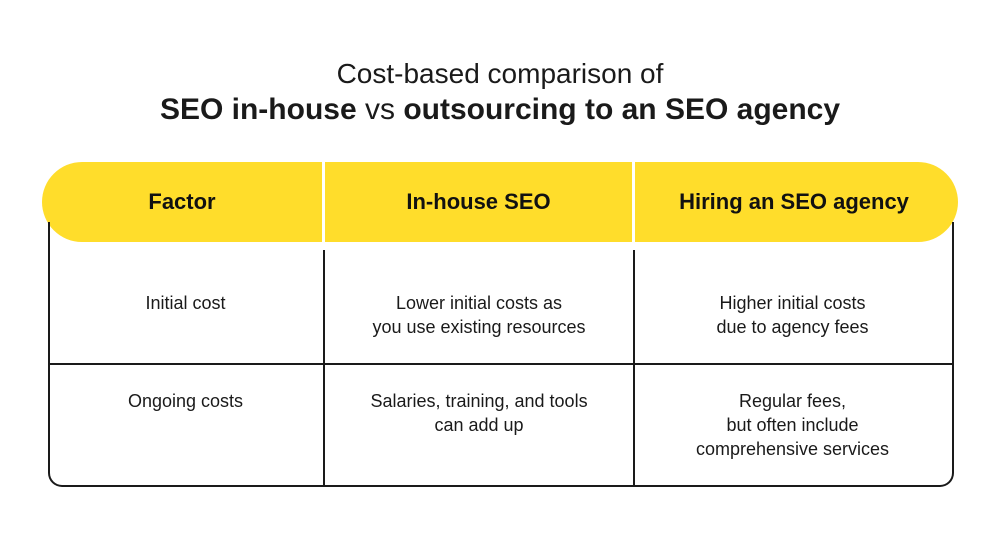 The height and width of the screenshot is (549, 1000). What do you see at coordinates (792, 315) in the screenshot?
I see `table-cell-agency-row1: Higher initial costs due to agency fees` at bounding box center [792, 315].